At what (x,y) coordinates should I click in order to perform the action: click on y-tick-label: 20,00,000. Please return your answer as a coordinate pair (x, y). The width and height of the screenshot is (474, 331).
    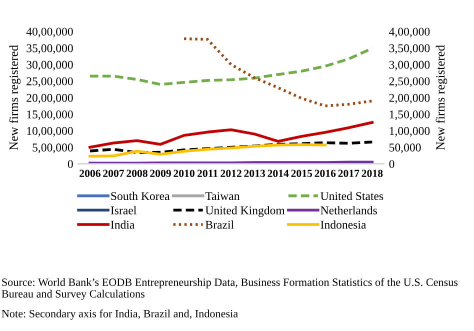
    Looking at the image, I should click on (49, 99).